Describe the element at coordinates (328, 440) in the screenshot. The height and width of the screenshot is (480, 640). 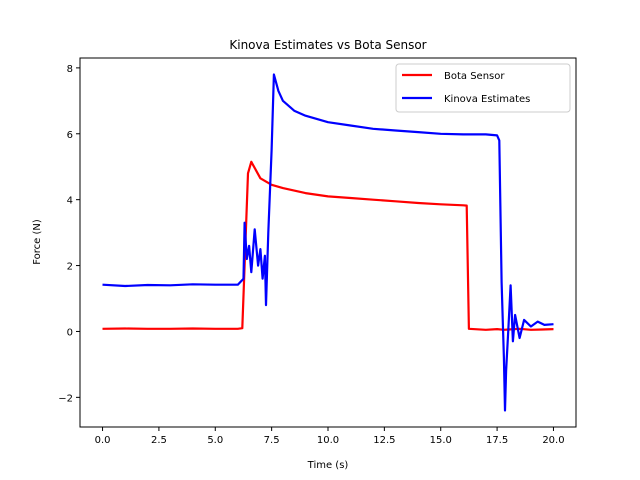
I see `x-tick-label: 10.0` at that location.